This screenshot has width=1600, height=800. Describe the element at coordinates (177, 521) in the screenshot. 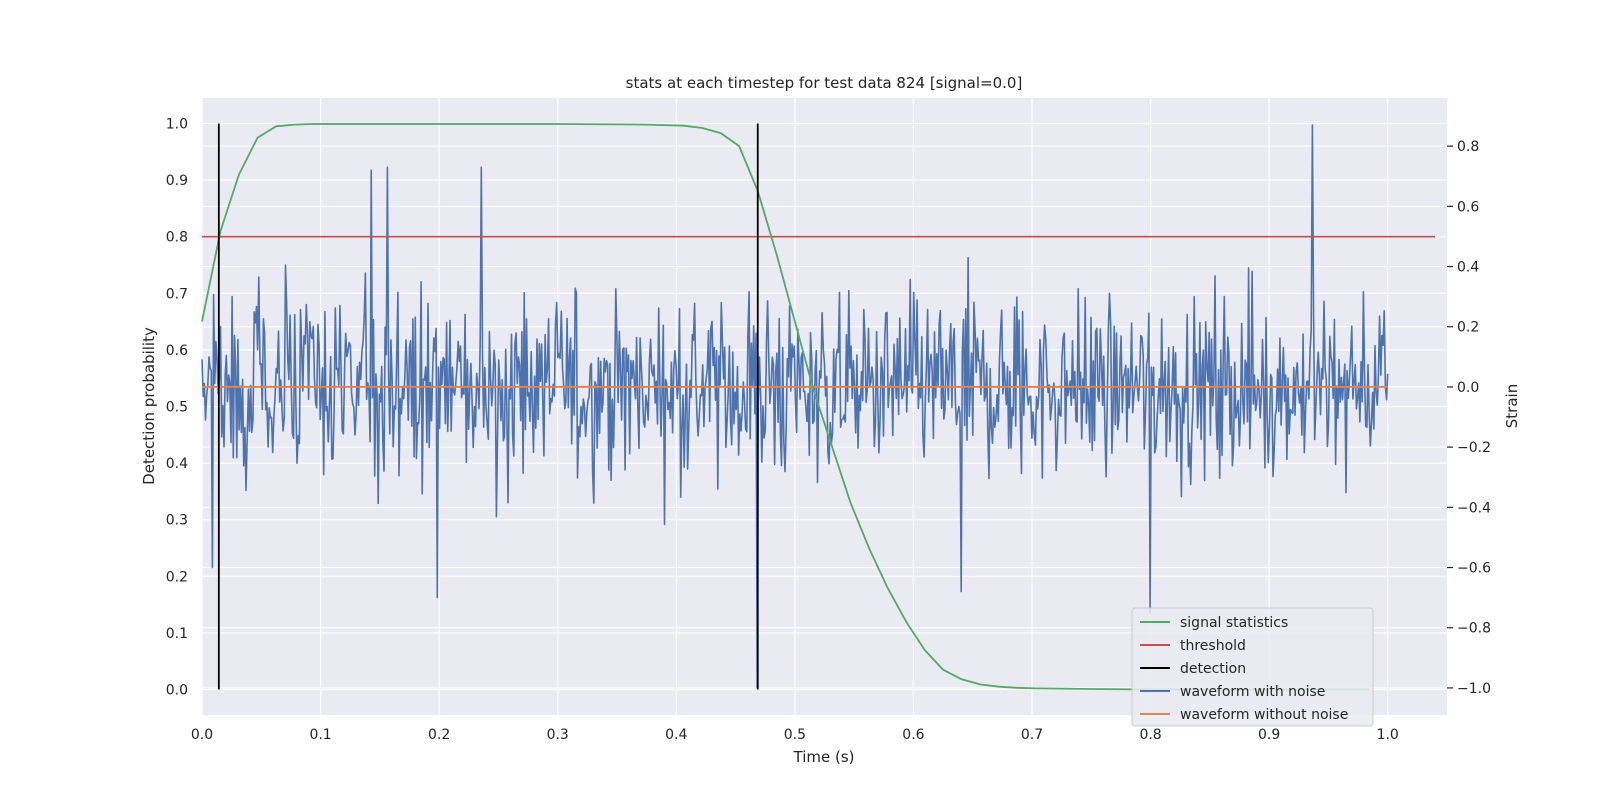

I see `y-tick-label: 0.3` at that location.